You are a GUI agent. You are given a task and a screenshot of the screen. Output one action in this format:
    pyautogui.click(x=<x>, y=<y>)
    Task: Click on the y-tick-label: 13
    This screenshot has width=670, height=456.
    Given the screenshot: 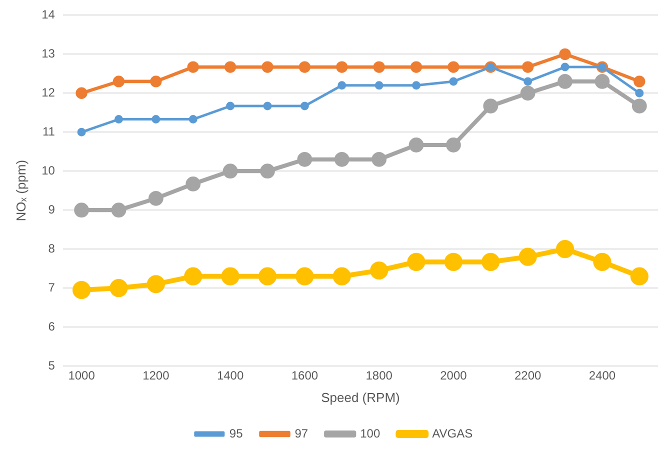 What is the action you would take?
    pyautogui.click(x=49, y=53)
    